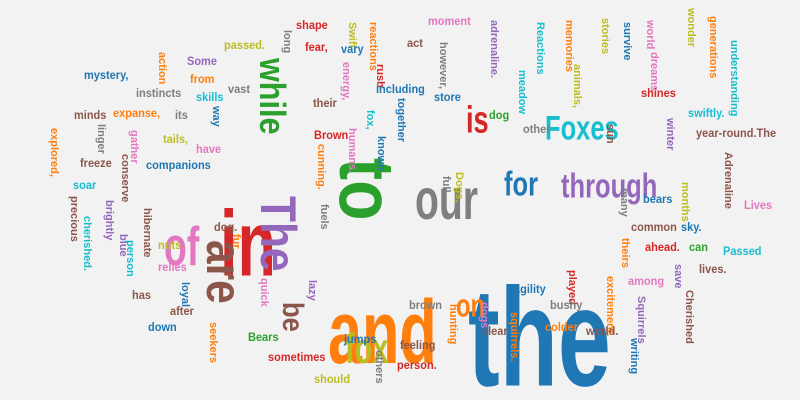  Describe the element at coordinates (443, 66) in the screenshot. I see `word-32: however,` at that location.